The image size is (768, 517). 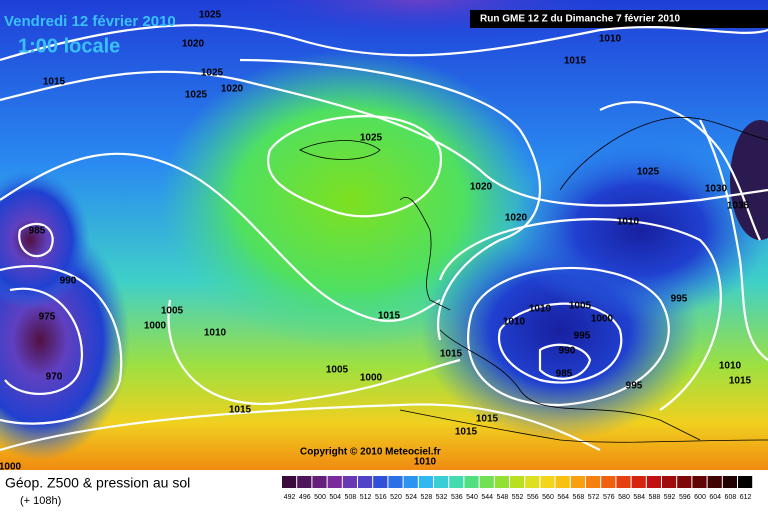 I want to click on scale-label: 592, so click(x=670, y=497).